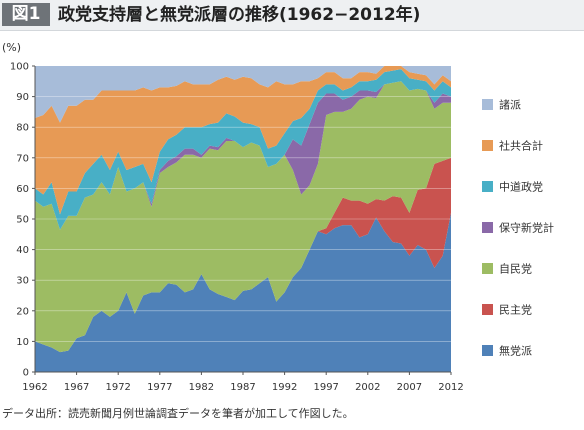 The height and width of the screenshot is (430, 584). What do you see at coordinates (22, 220) in the screenshot?
I see `y-tick-label-50: 50` at bounding box center [22, 220].